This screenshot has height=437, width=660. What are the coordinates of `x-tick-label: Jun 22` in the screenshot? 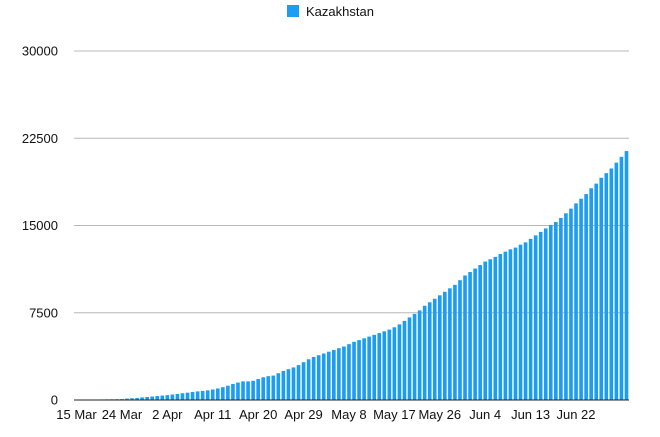 It's located at (575, 414).